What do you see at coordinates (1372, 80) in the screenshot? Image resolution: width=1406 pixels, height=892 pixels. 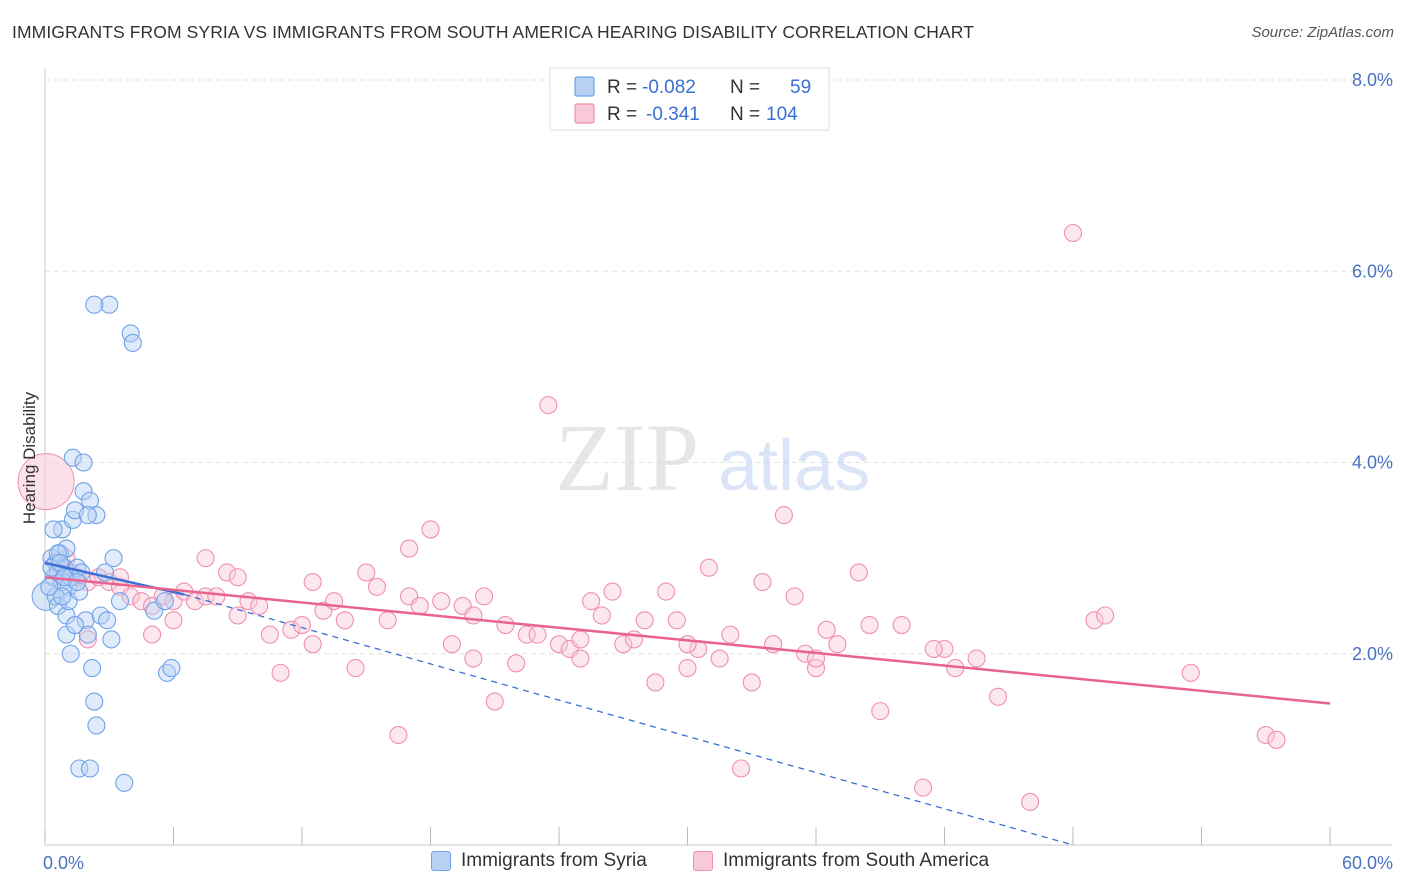 I see `y-tick-label-3: 8.0%` at bounding box center [1372, 80].